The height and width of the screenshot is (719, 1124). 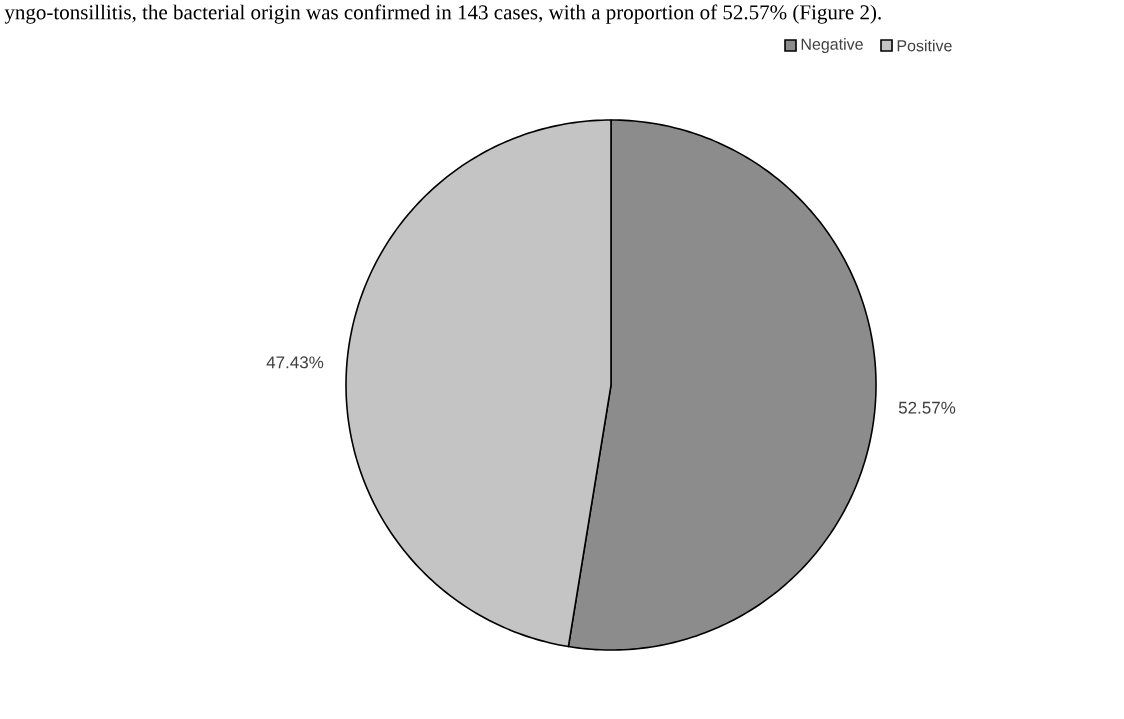 What do you see at coordinates (295, 362) in the screenshot?
I see `data-label: 47.43%` at bounding box center [295, 362].